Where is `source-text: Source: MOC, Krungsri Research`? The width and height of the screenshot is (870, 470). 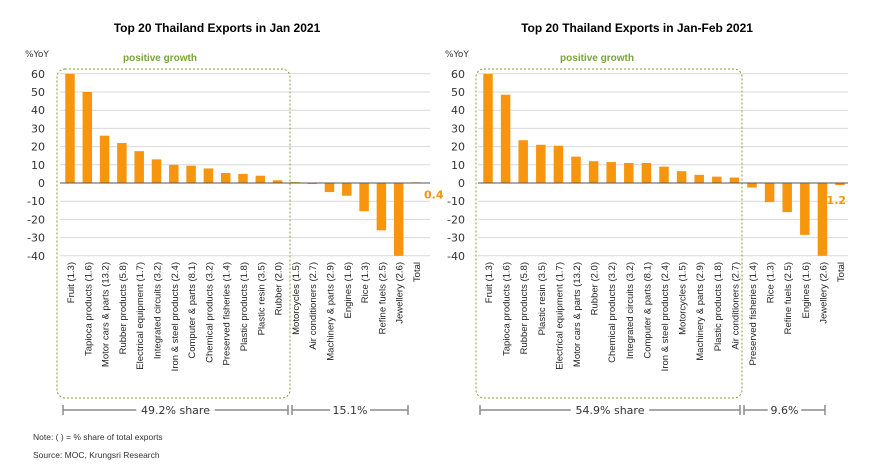
source-text: Source: MOC, Krungsri Research is located at coordinates (96, 455).